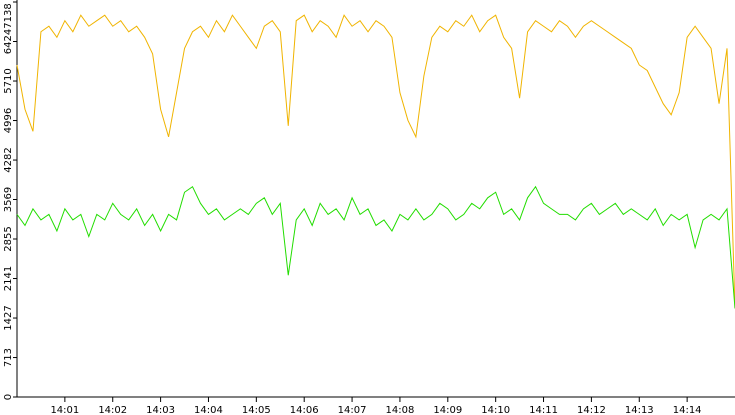 The width and height of the screenshot is (735, 415). What do you see at coordinates (8, 80) in the screenshot?
I see `y-tick-label: 5710` at bounding box center [8, 80].